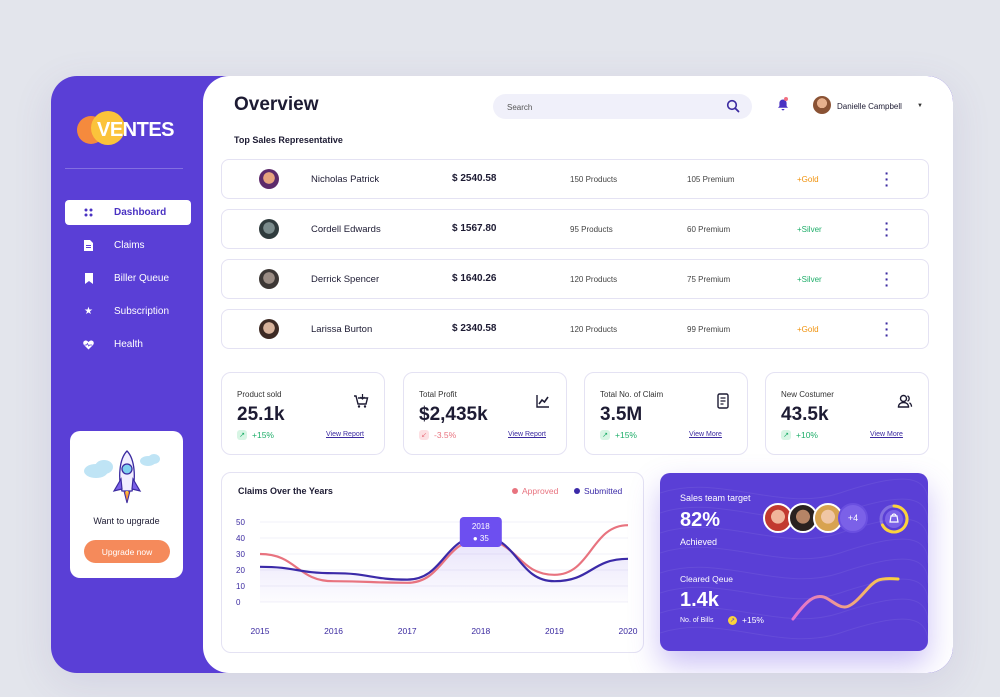  I want to click on sidebar-item-label: Subscription, so click(142, 311).